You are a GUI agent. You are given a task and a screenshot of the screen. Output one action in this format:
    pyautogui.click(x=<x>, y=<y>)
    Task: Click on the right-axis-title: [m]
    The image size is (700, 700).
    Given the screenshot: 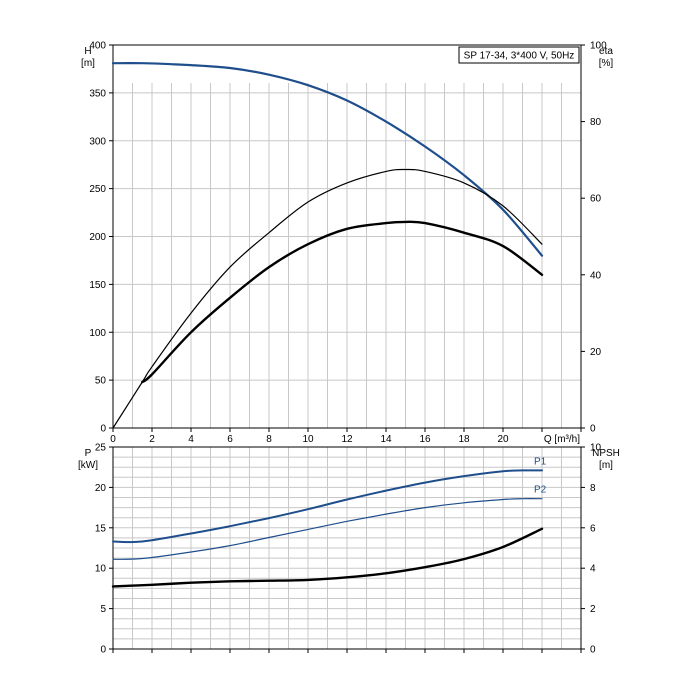 What is the action you would take?
    pyautogui.click(x=606, y=465)
    